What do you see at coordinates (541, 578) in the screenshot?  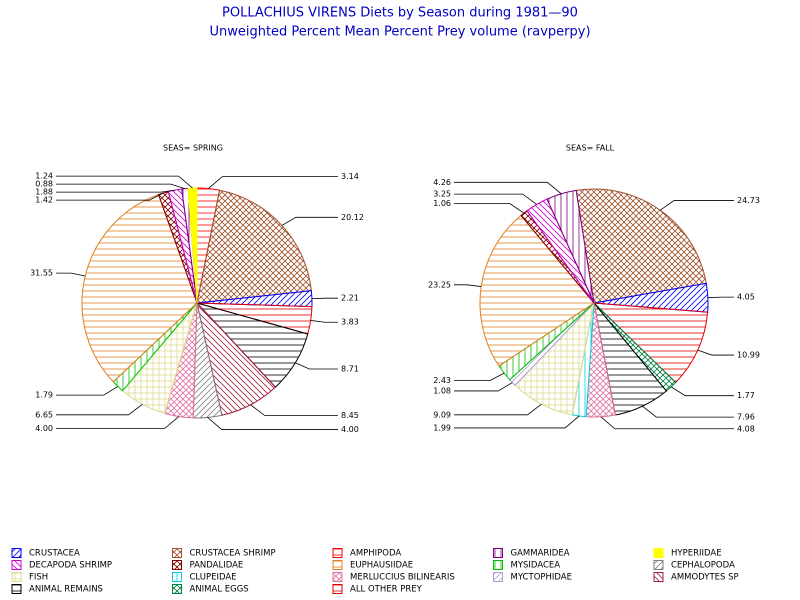 I see `legend-label: MYCTOPHIDAE` at bounding box center [541, 578].